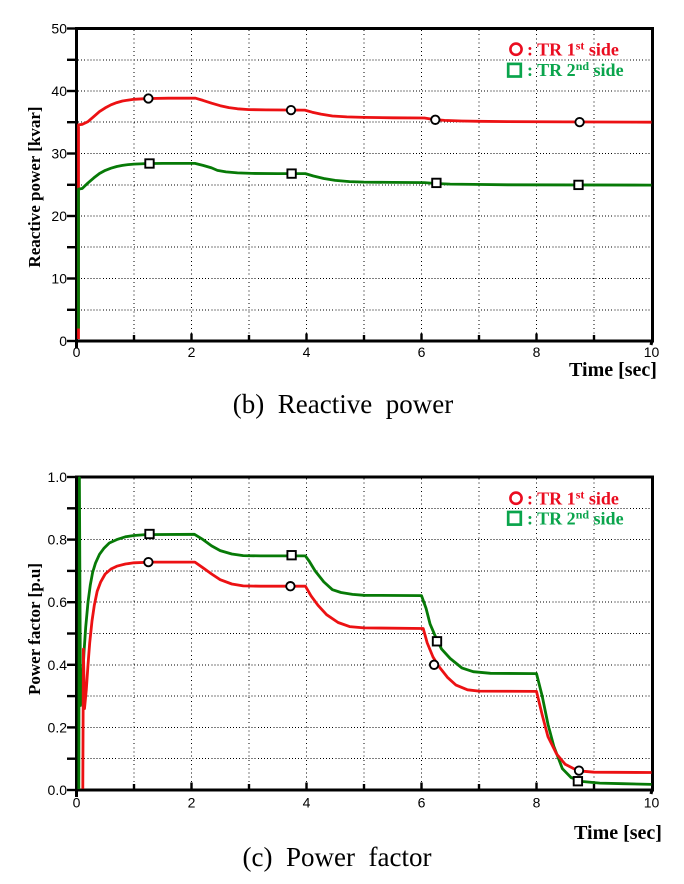 Image resolution: width=684 pixels, height=884 pixels. What do you see at coordinates (343, 404) in the screenshot?
I see `svg-text: (b) Reactive power` at bounding box center [343, 404].